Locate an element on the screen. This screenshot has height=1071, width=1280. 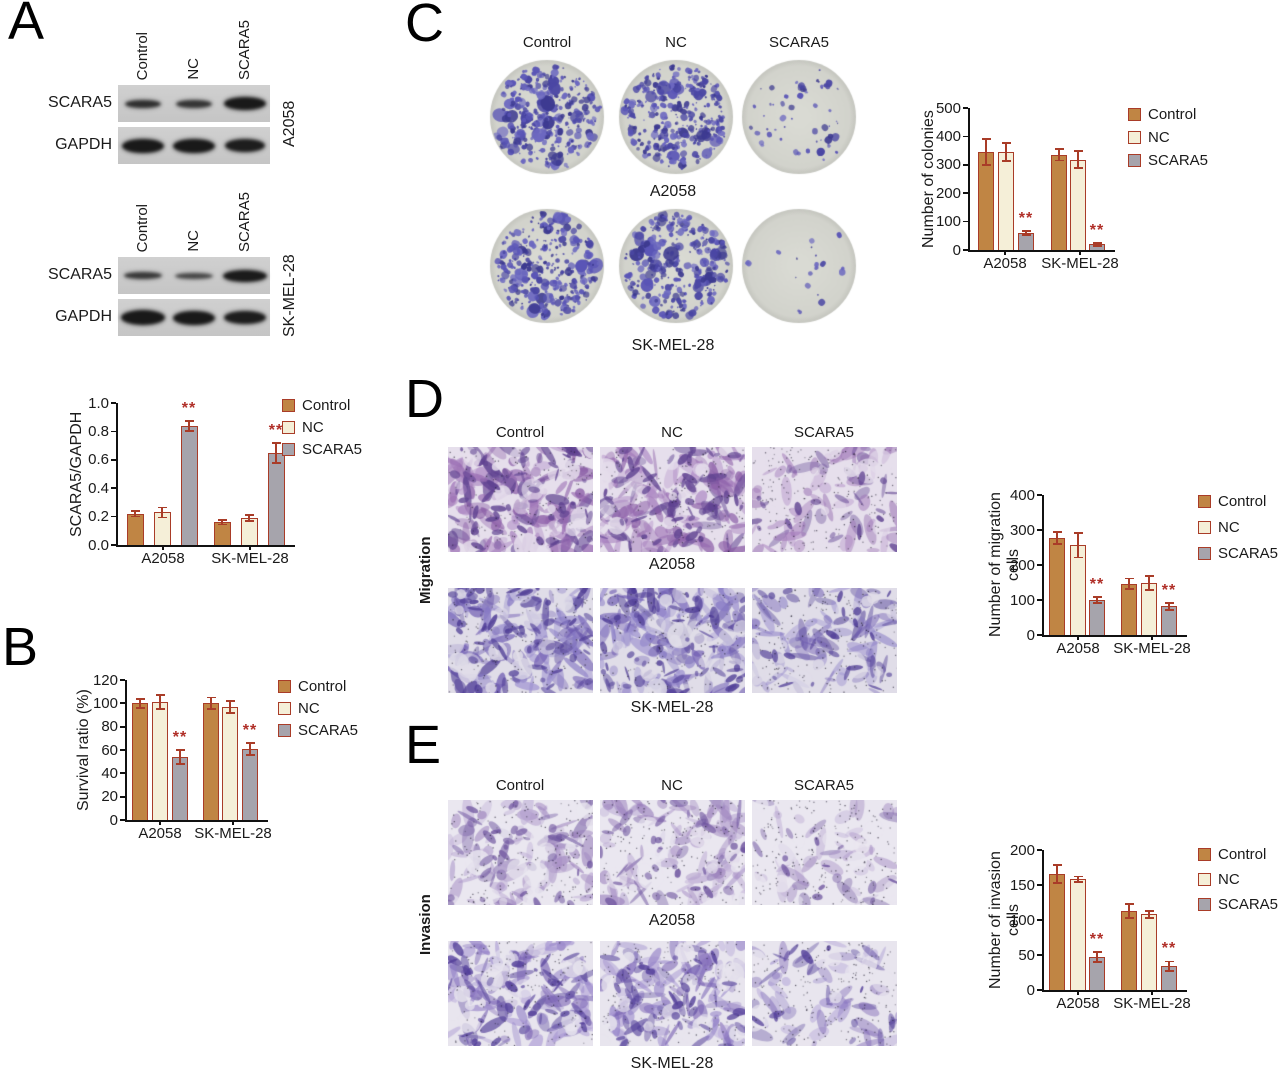
blot-lane-label: SCARA5 is located at coordinates (244, 221).